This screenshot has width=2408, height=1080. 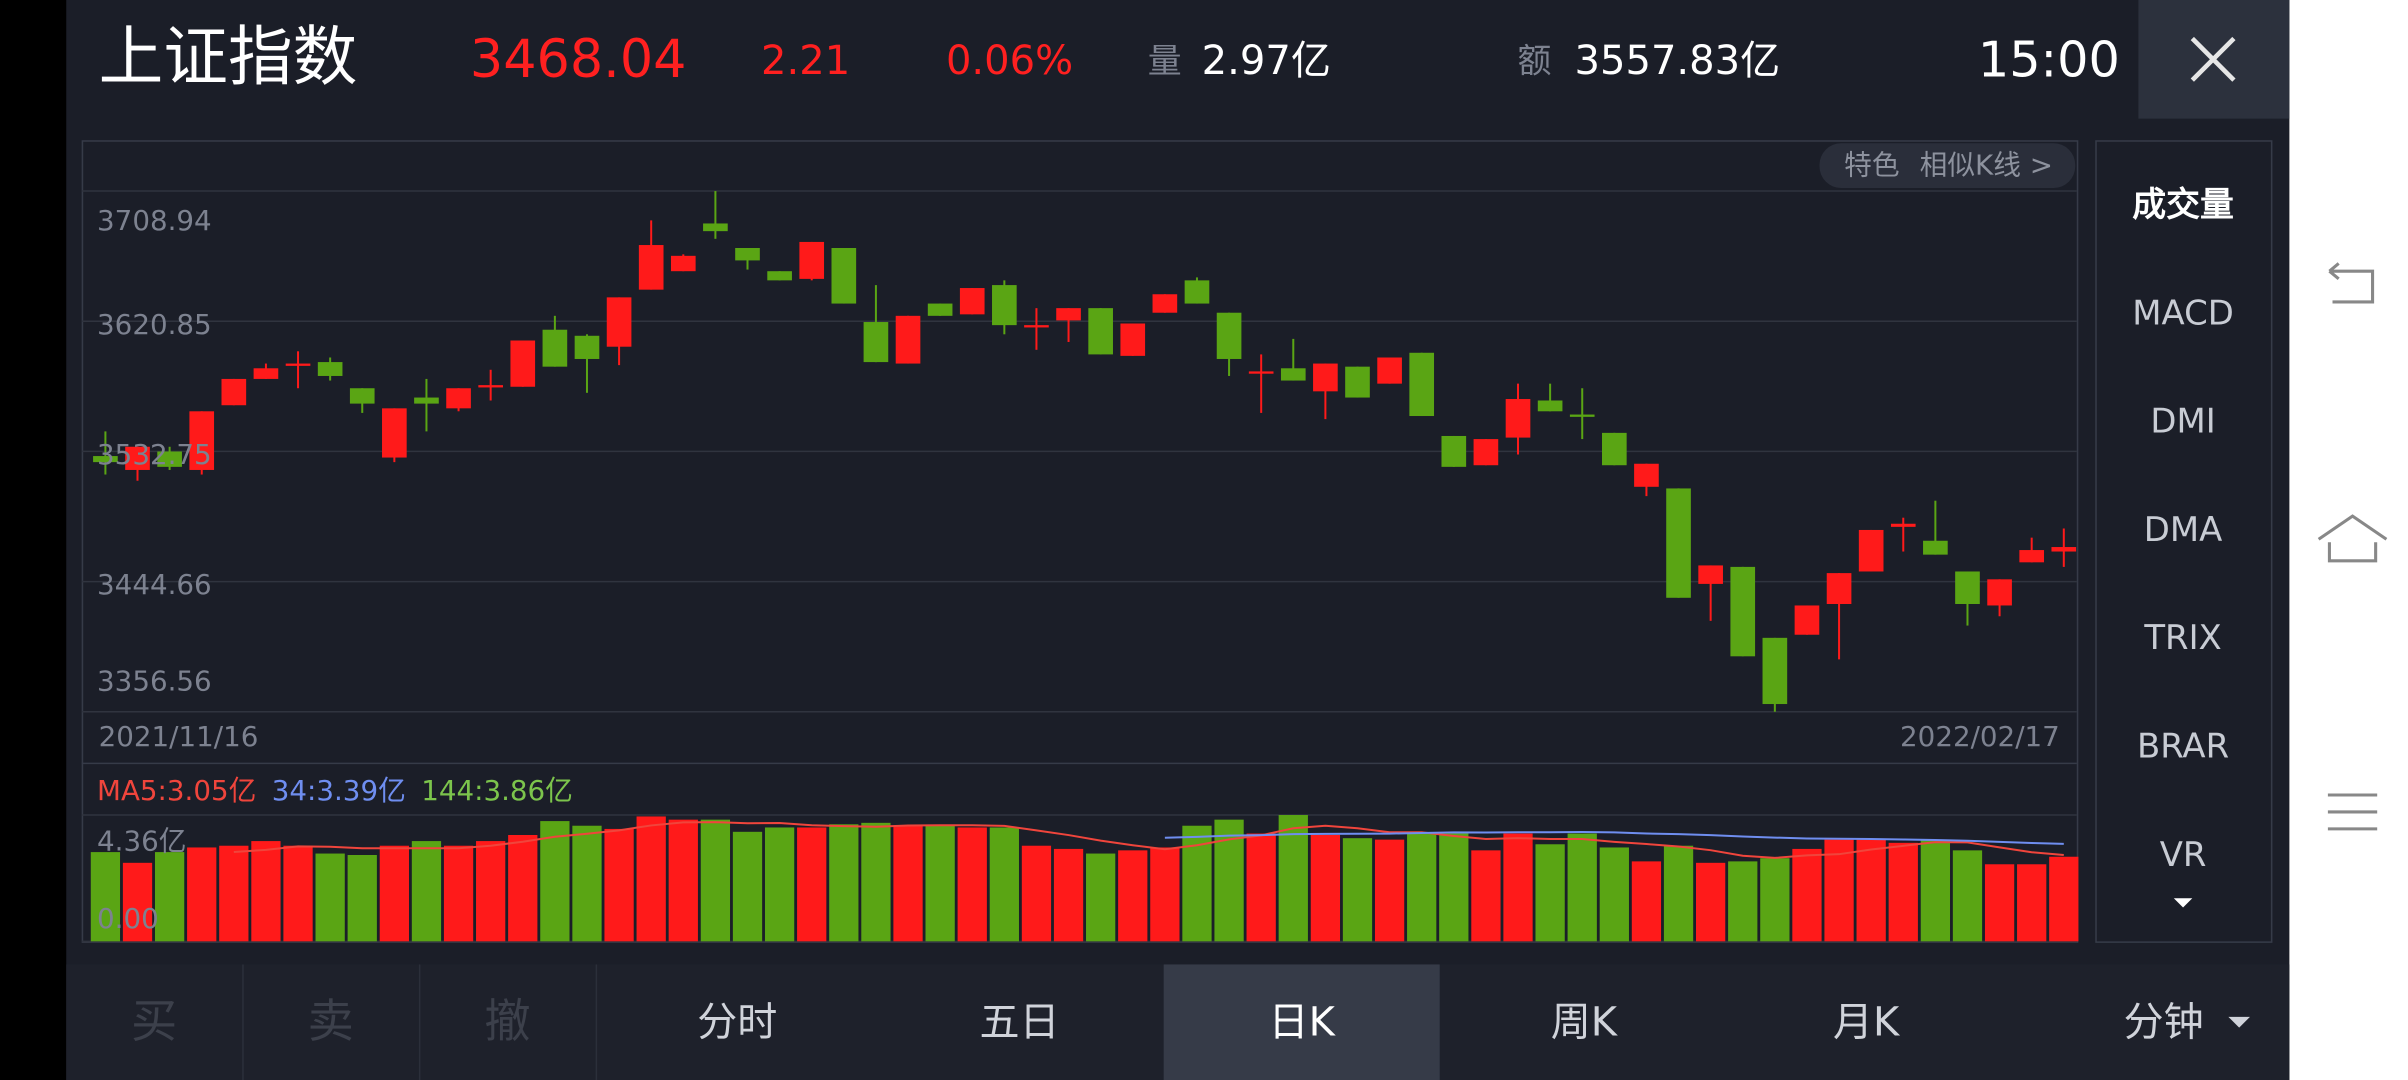 I want to click on y-tick-label: 3444.66, so click(x=154, y=584).